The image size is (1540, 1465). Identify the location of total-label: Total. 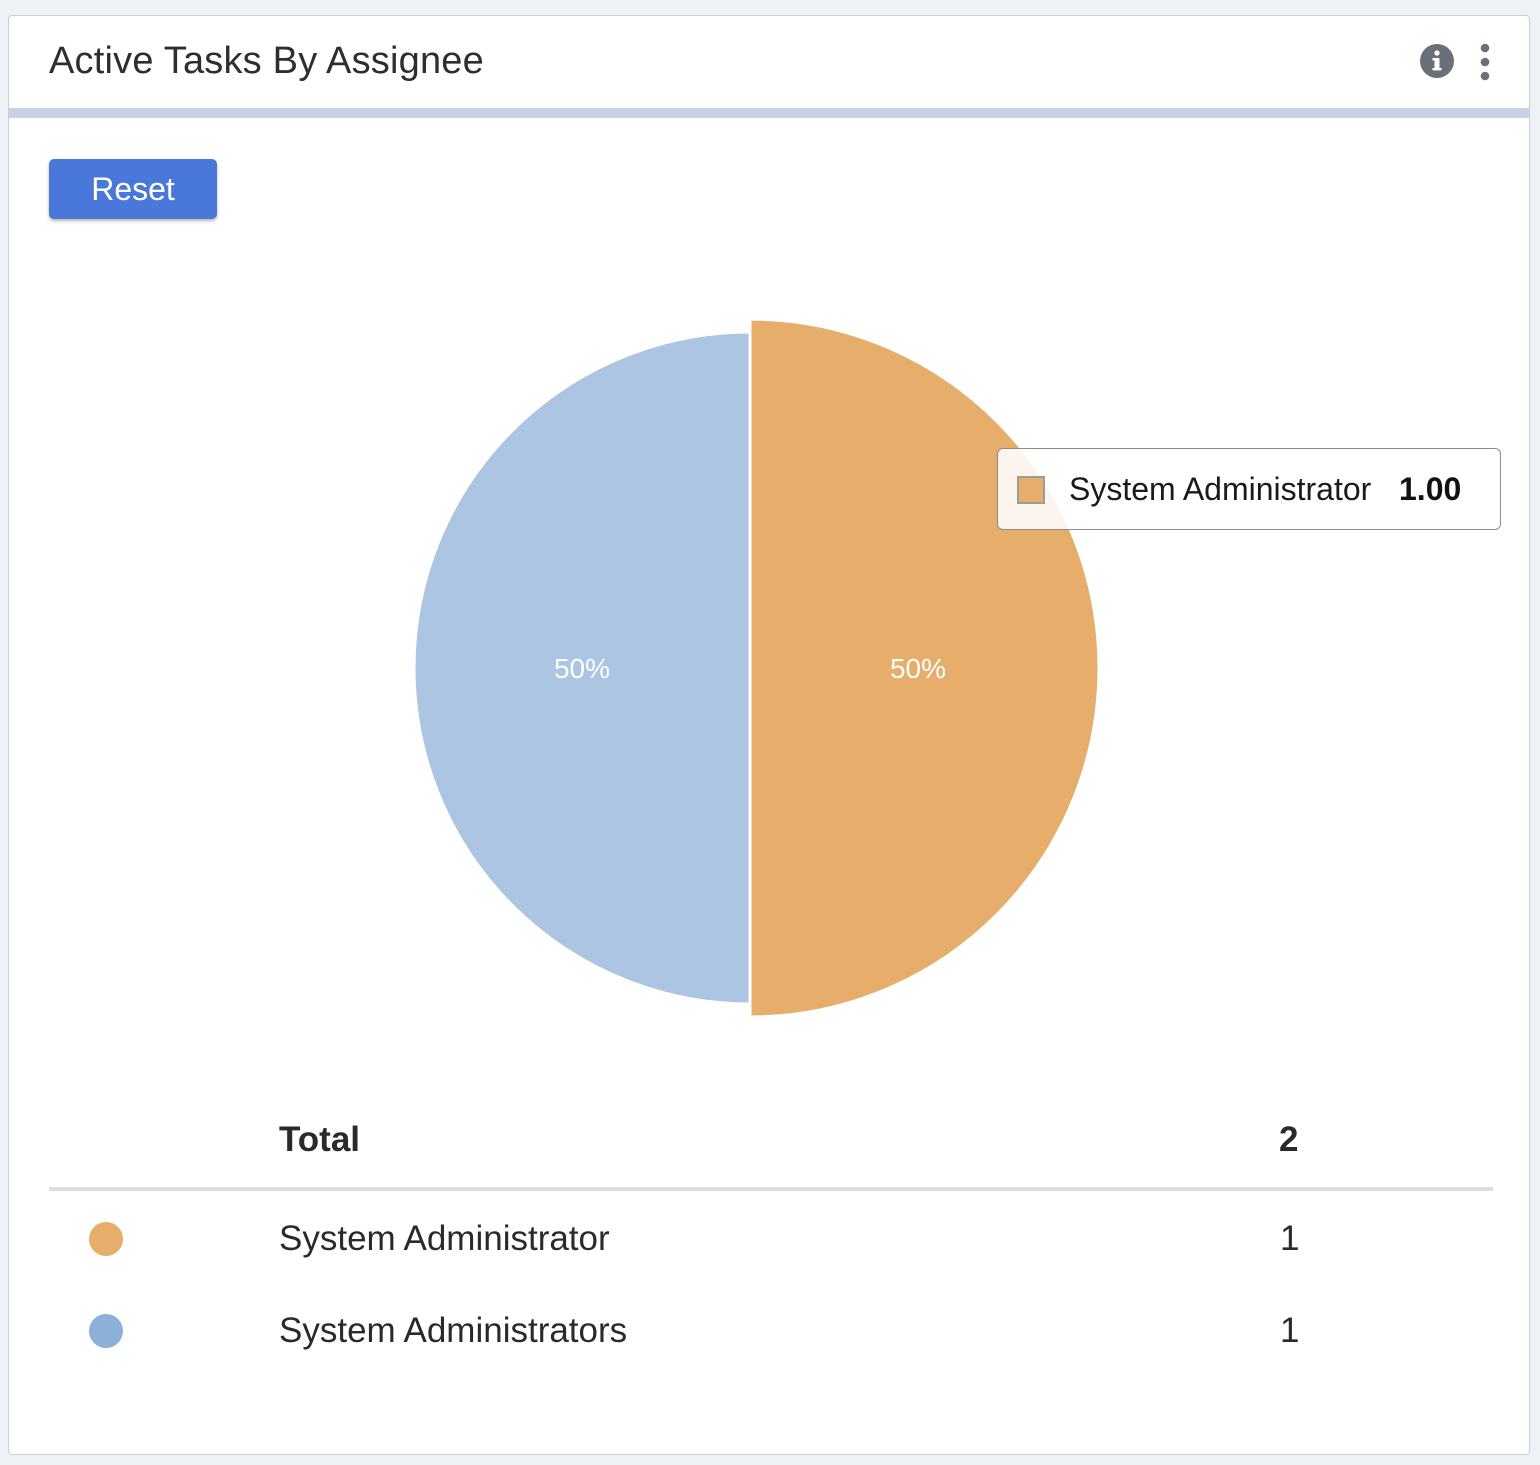
(320, 1139).